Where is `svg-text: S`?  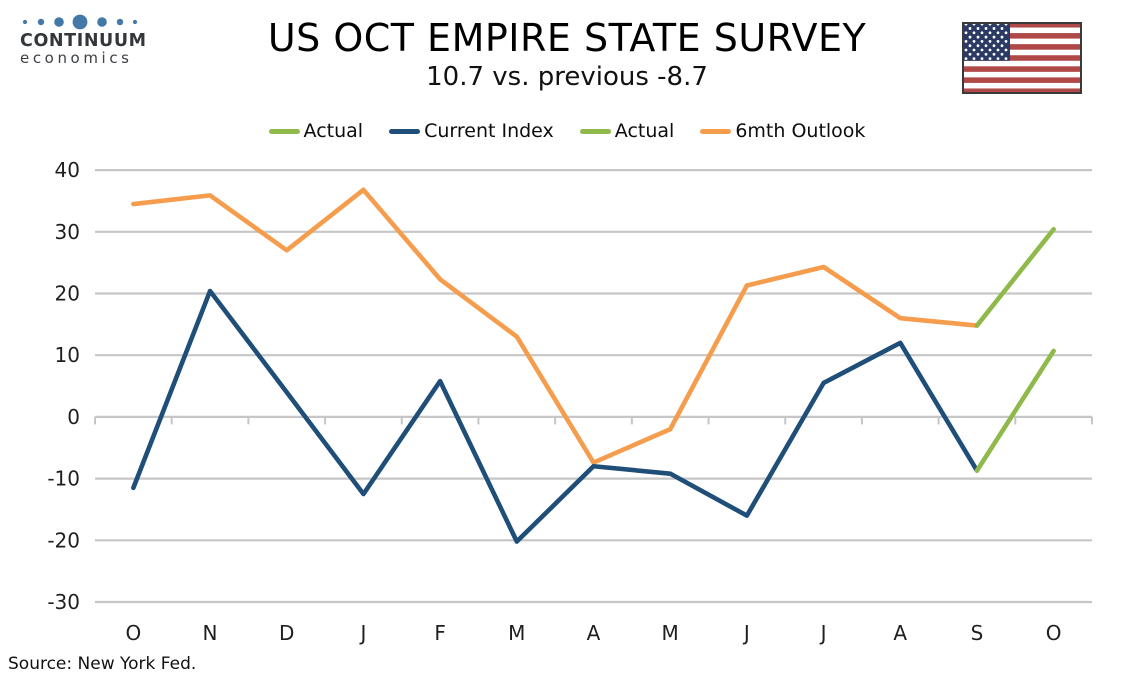 svg-text: S is located at coordinates (977, 633).